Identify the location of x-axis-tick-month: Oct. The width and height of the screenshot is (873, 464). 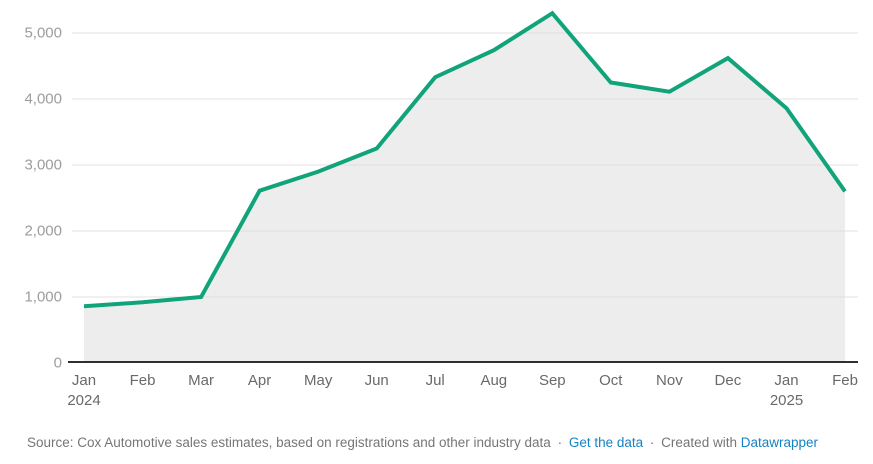
(611, 380).